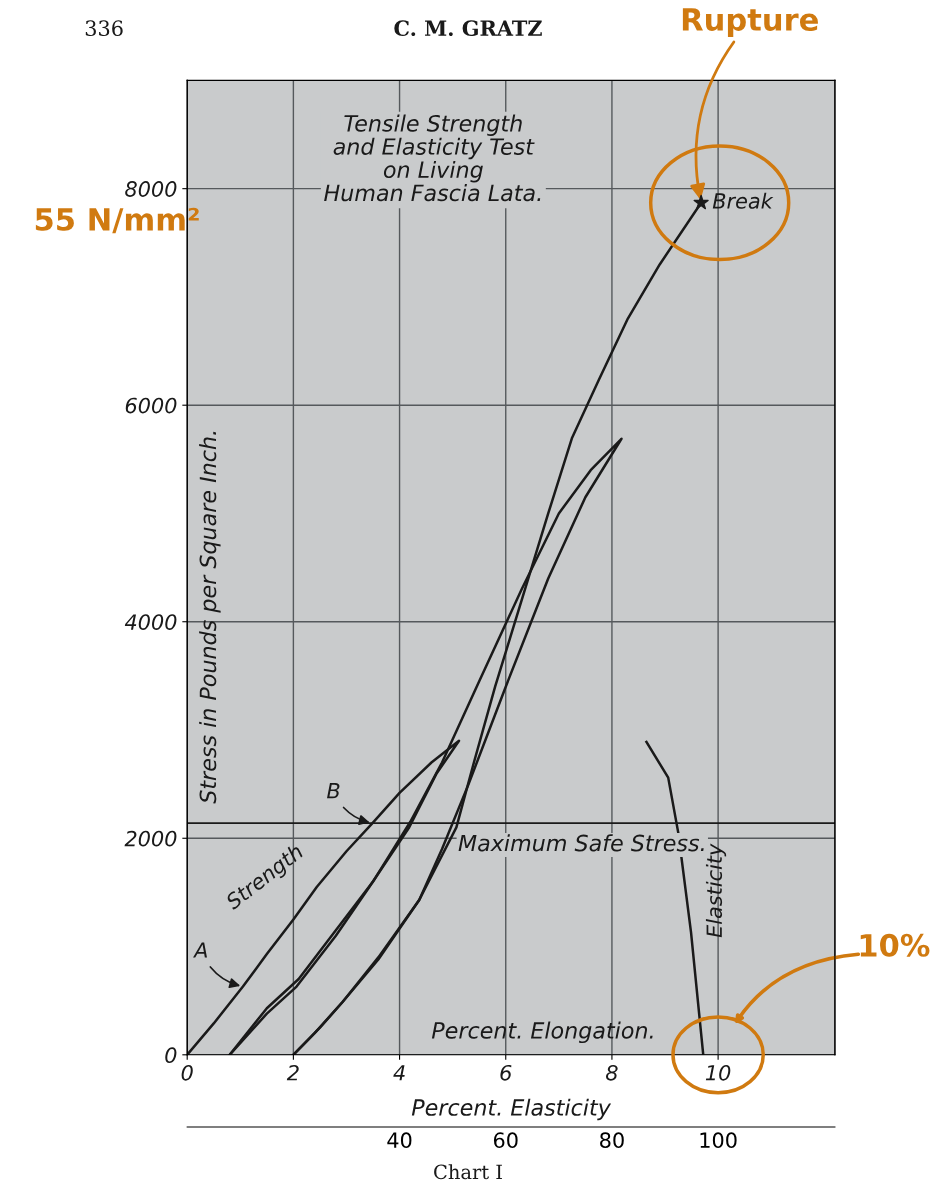  I want to click on y-tick-label: 2000, so click(150, 838).